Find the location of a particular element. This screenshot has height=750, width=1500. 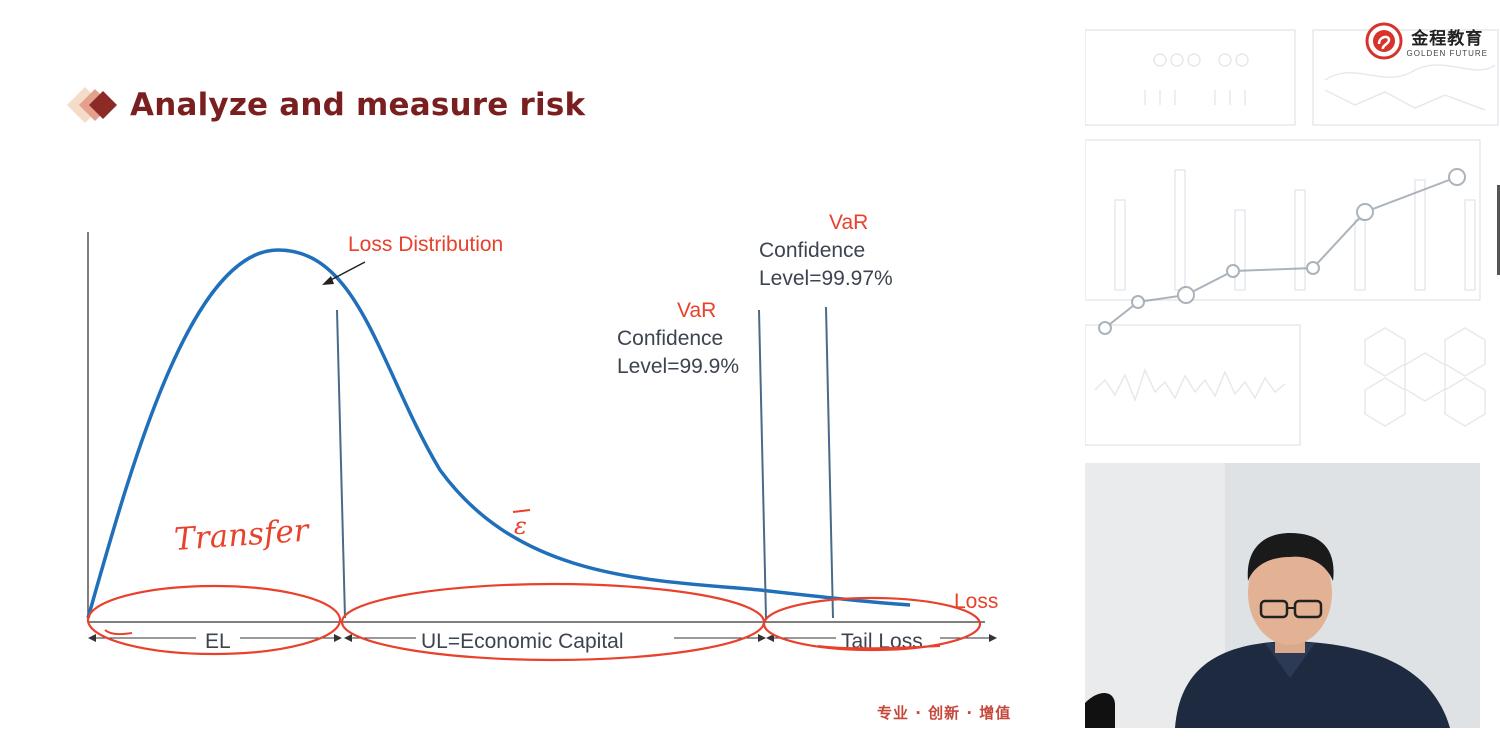

el-ellipse-annotation is located at coordinates (214, 620).